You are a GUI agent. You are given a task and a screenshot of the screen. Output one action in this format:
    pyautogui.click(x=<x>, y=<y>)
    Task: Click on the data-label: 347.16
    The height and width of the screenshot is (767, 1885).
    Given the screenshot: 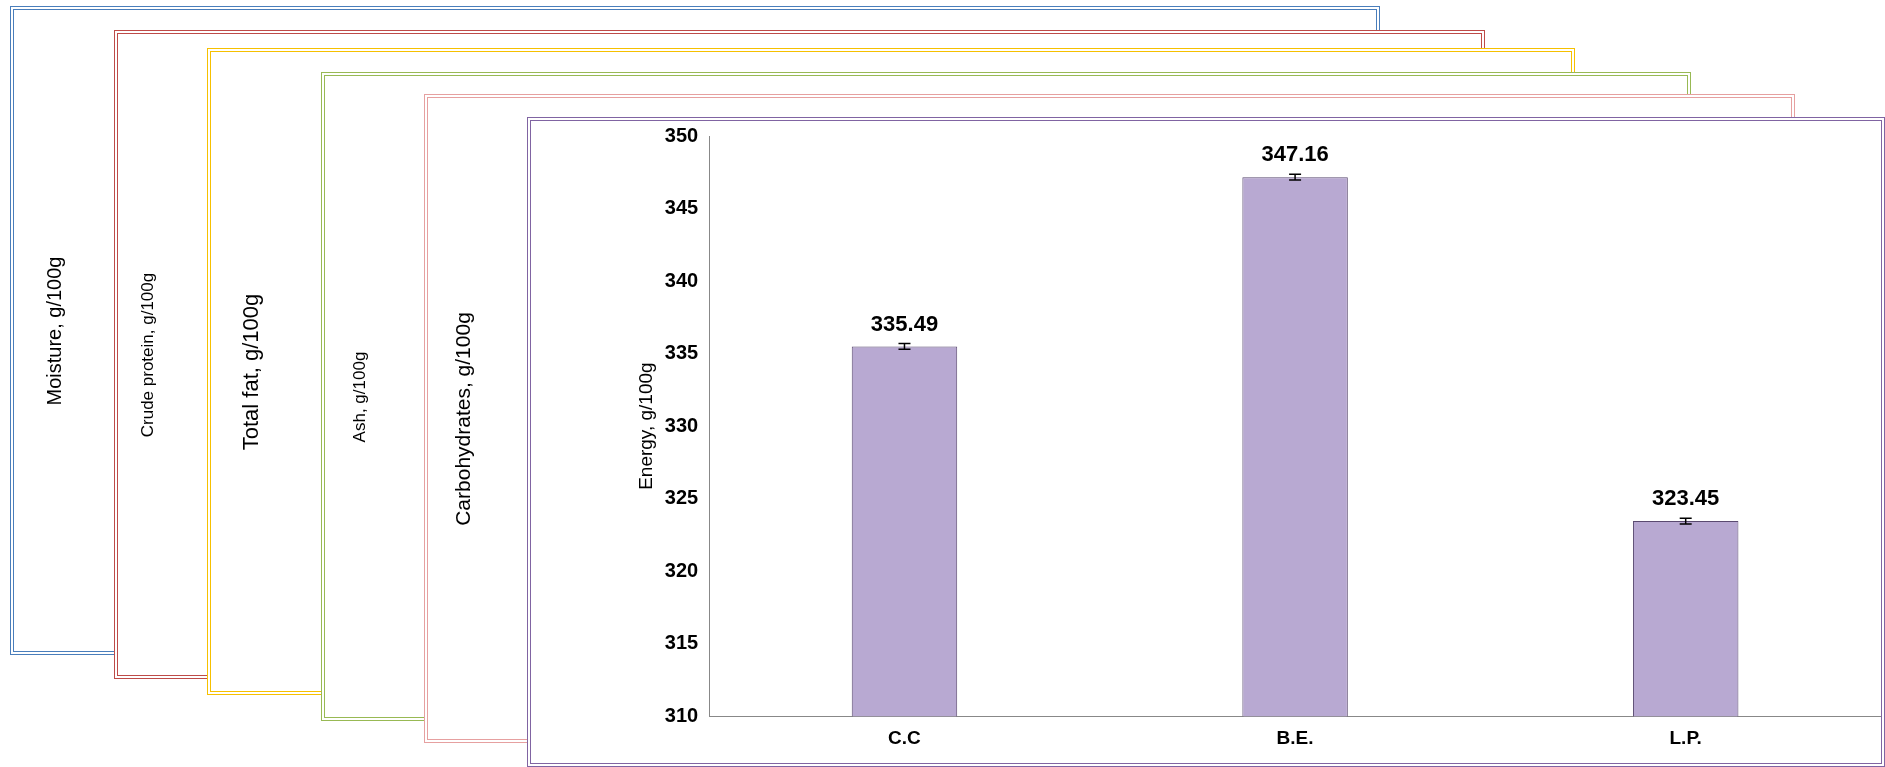 What is the action you would take?
    pyautogui.click(x=1295, y=154)
    